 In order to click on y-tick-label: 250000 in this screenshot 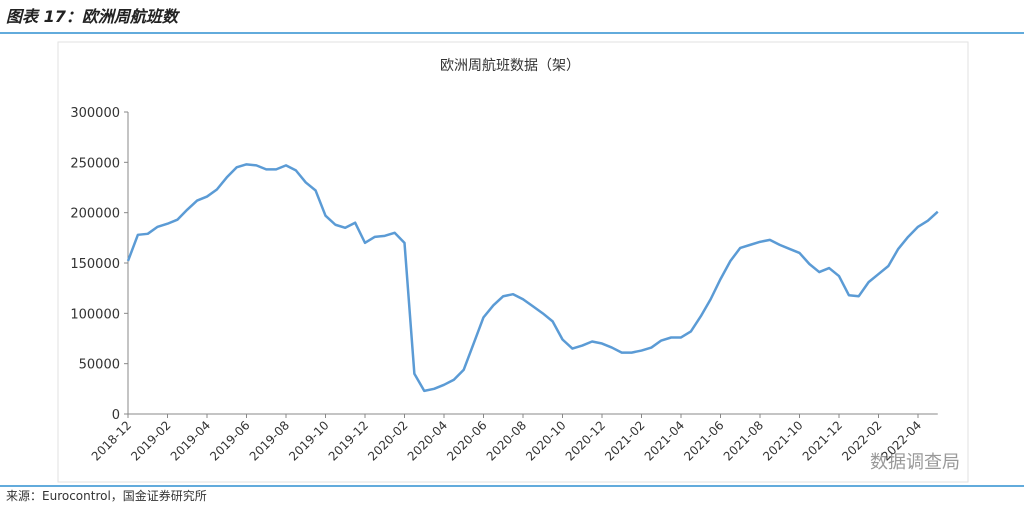, I will do `click(95, 163)`.